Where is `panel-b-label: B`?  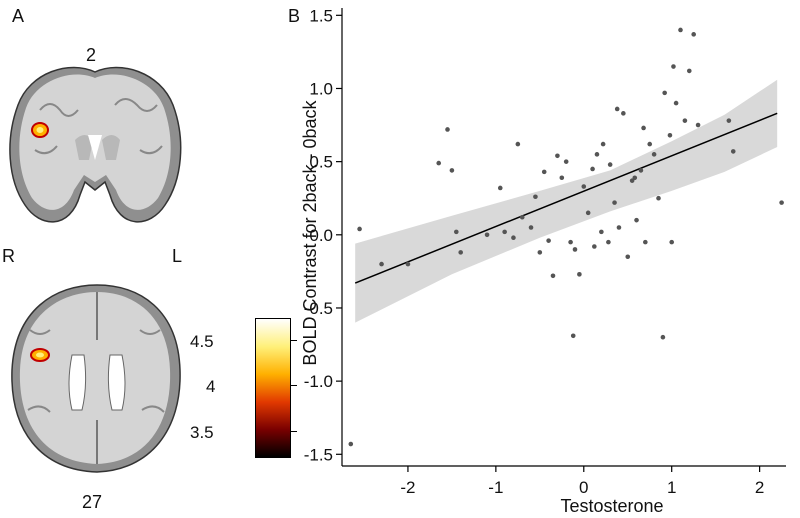
panel-b-label: B is located at coordinates (294, 16).